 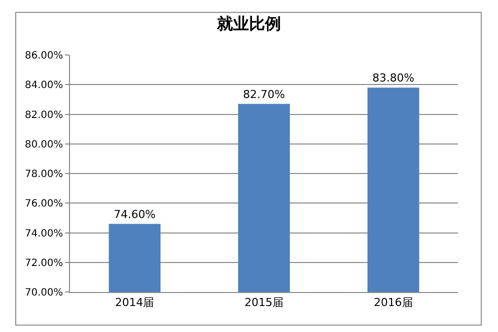 I want to click on data-label: 74.60%, so click(x=135, y=214).